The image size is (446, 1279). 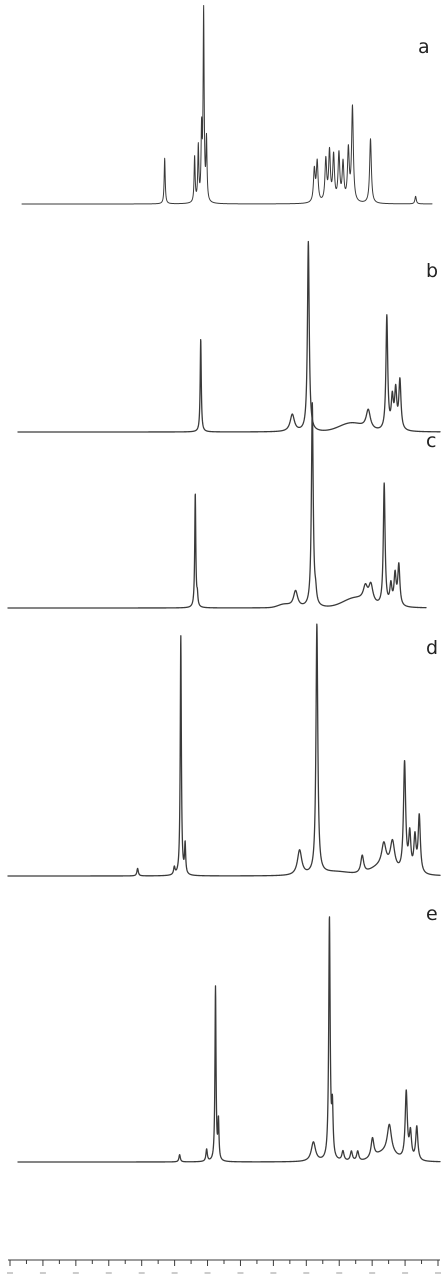 I want to click on chemical-shift-axis, so click(x=224, y=1266).